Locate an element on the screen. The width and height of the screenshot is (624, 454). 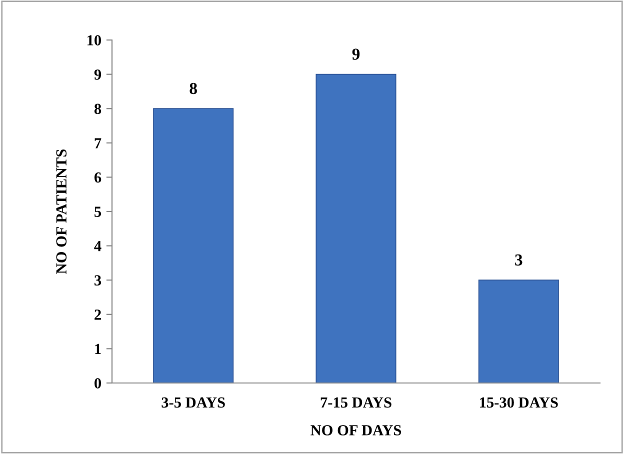
x-tick-label: 7-15 DAYS is located at coordinates (356, 402).